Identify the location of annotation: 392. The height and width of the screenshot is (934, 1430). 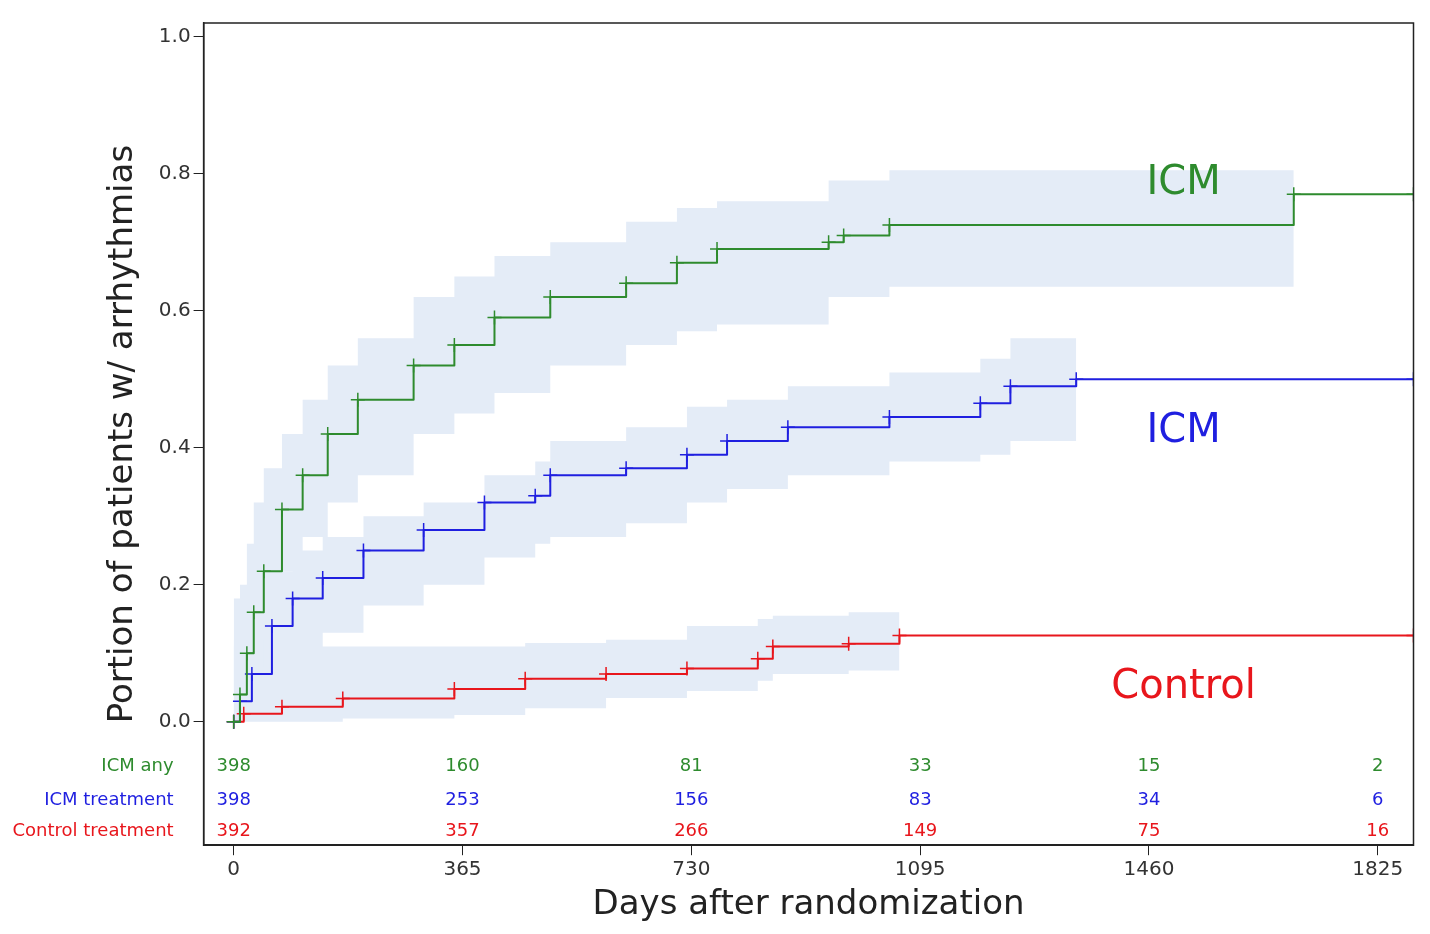
(233, 829).